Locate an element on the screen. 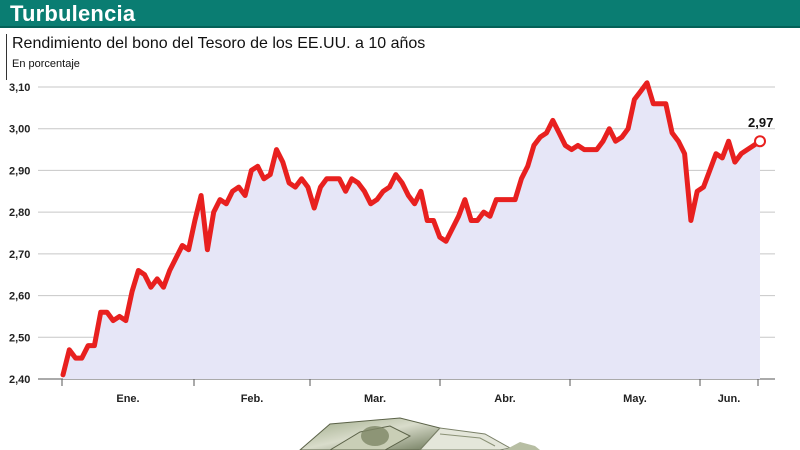  y-tick-label: 2,90 is located at coordinates (19, 171).